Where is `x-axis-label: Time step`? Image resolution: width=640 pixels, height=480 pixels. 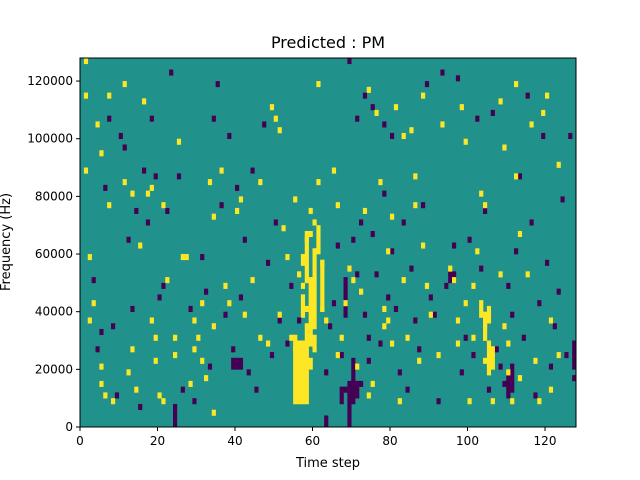
x-axis-label: Time step is located at coordinates (327, 463).